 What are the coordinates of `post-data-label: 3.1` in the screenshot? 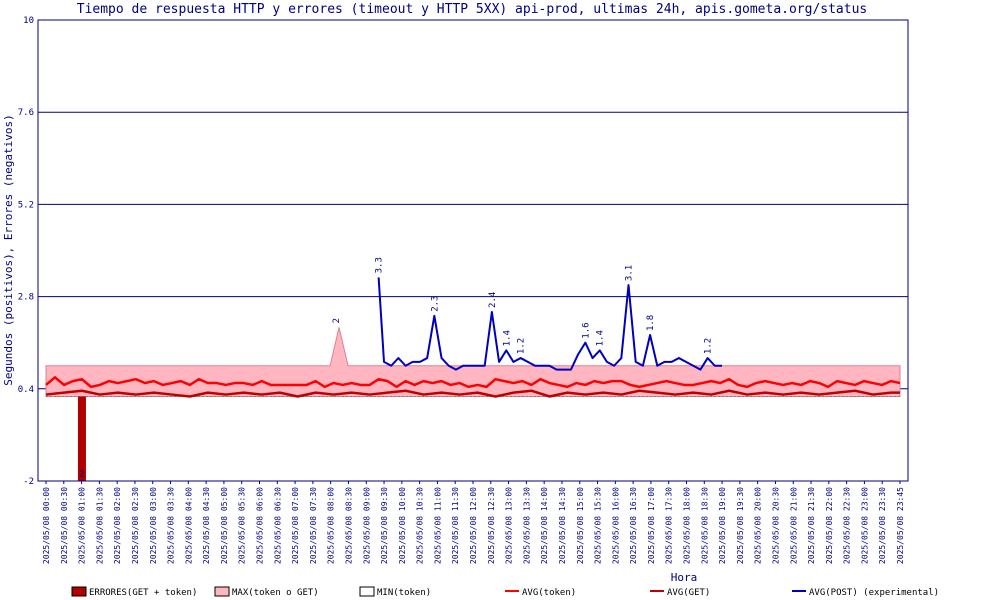 It's located at (630, 273).